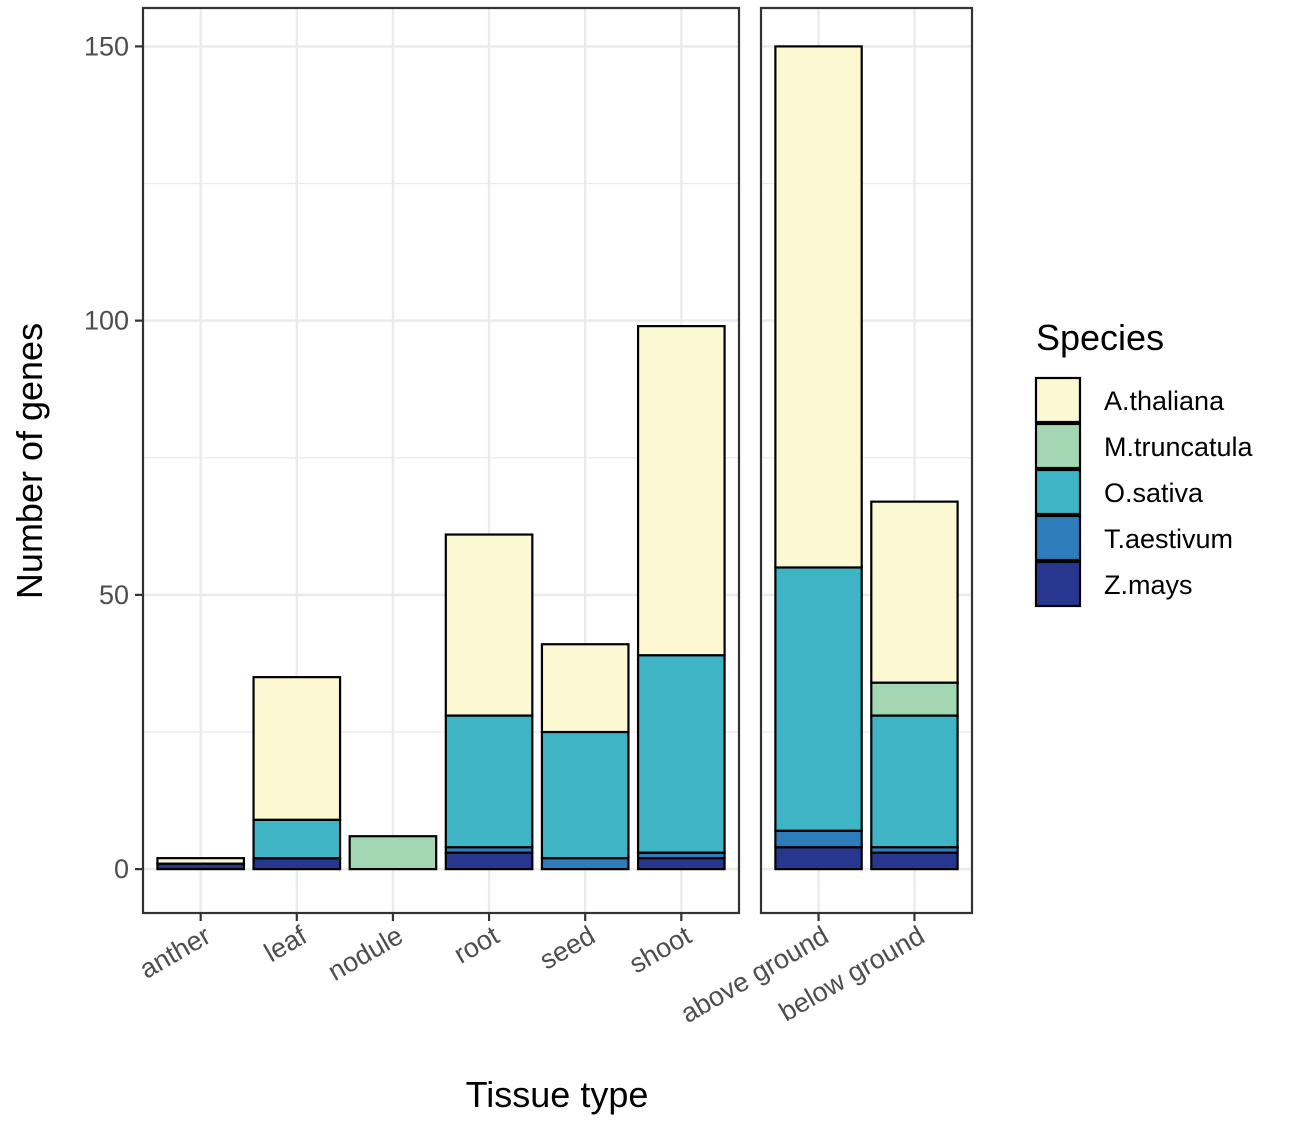 The height and width of the screenshot is (1123, 1308). I want to click on bar-shoot-o-sativa, so click(681, 754).